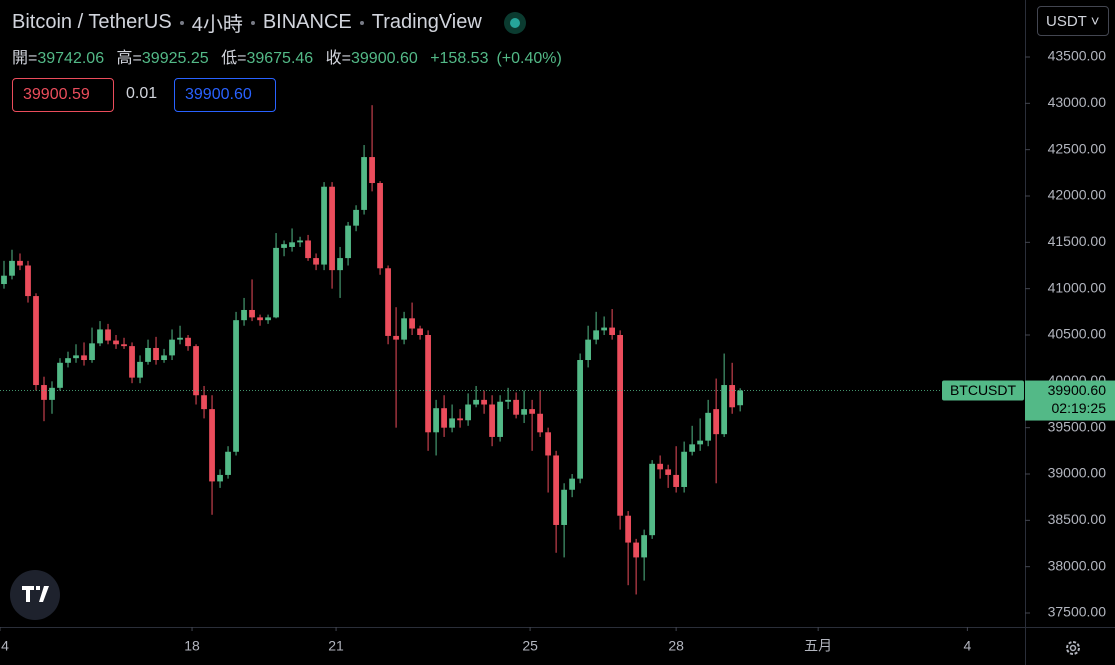  What do you see at coordinates (336, 646) in the screenshot?
I see `x-tick-label: 21` at bounding box center [336, 646].